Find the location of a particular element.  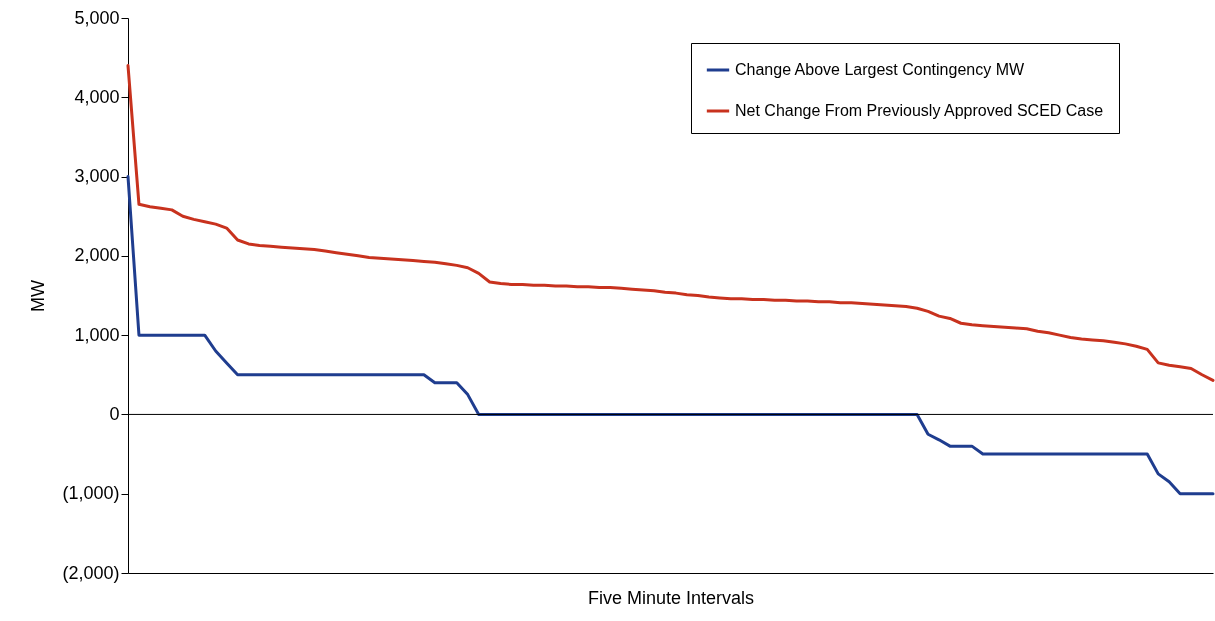

y-tick-label: 3,000 is located at coordinates (97, 176).